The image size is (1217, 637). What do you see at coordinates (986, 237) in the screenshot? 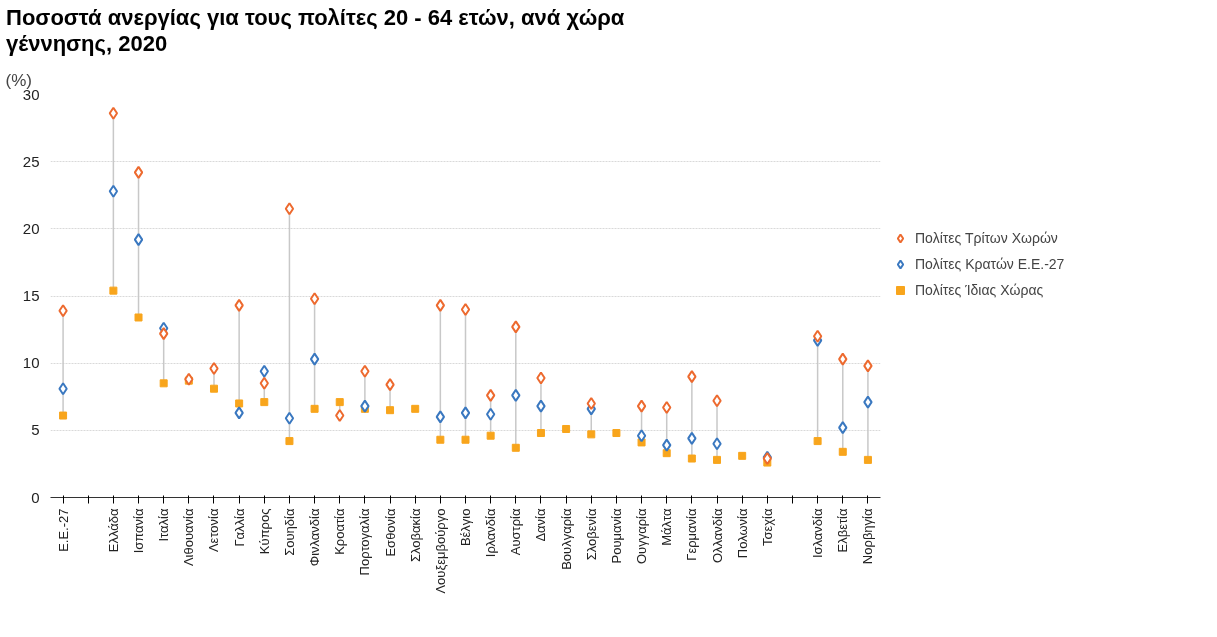
I see `legend-label: Πολίτες Τρίτων Χωρών` at bounding box center [986, 237].